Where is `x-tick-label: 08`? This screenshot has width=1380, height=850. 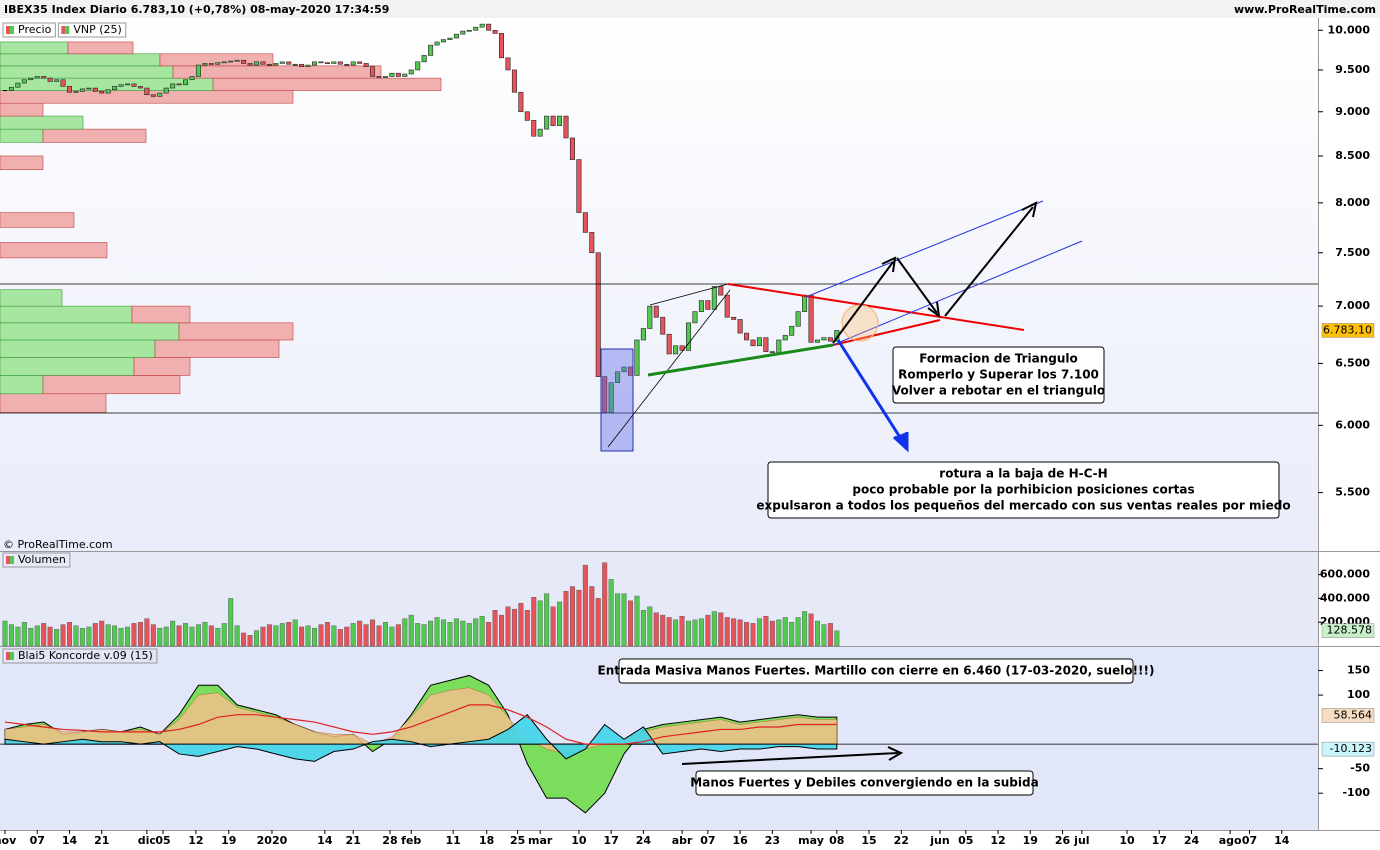
x-tick-label: 08 is located at coordinates (836, 840).